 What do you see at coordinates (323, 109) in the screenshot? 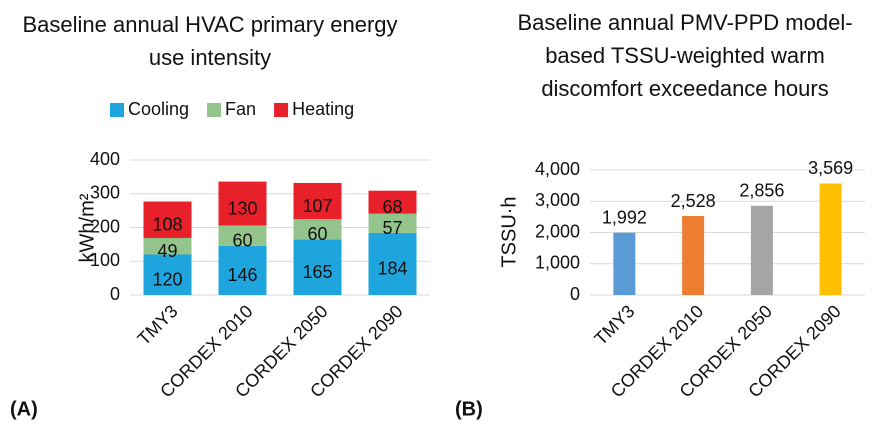
I see `legend-label: Heating` at bounding box center [323, 109].